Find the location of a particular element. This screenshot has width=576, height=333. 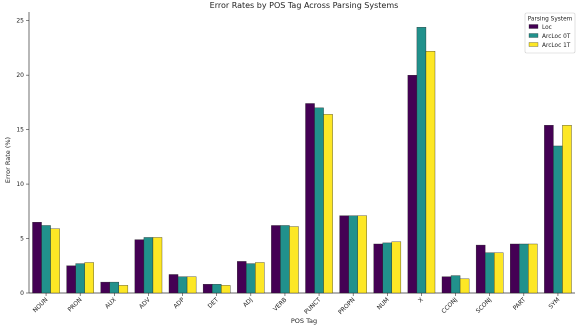

bar-det-loc is located at coordinates (207, 289).